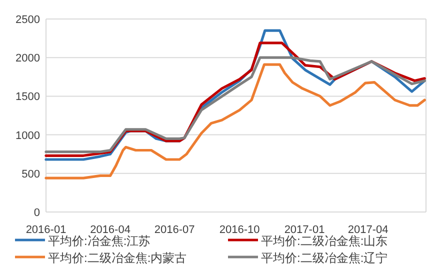 The image size is (439, 280). Describe the element at coordinates (46, 230) in the screenshot. I see `x-tick-label: 2016-01` at that location.